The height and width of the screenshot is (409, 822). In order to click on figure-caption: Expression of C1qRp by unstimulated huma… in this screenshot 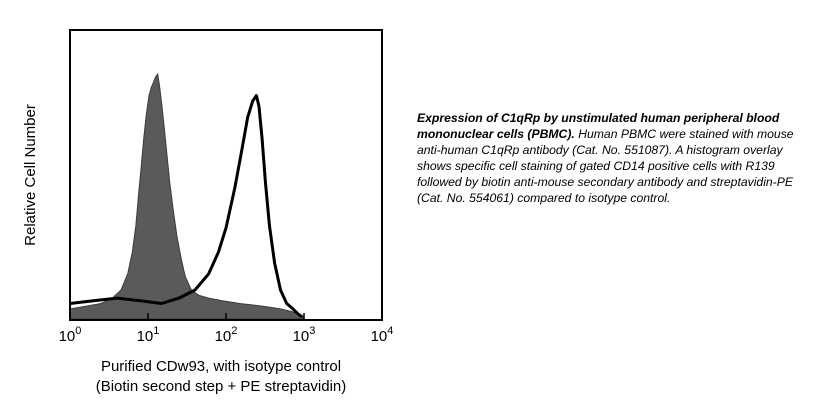, I will do `click(607, 158)`.